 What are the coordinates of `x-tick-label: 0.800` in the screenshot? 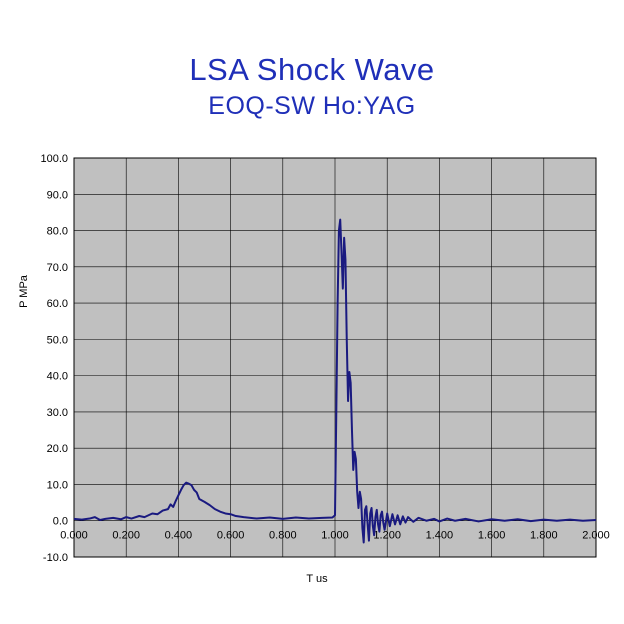 It's located at (283, 536).